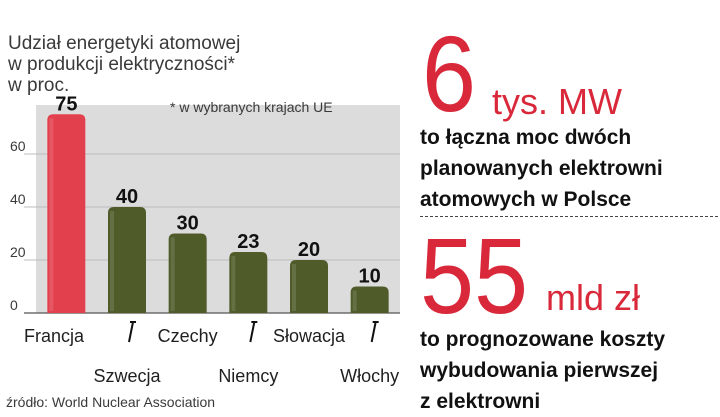  Describe the element at coordinates (18, 252) in the screenshot. I see `y-tick-label: 20` at that location.